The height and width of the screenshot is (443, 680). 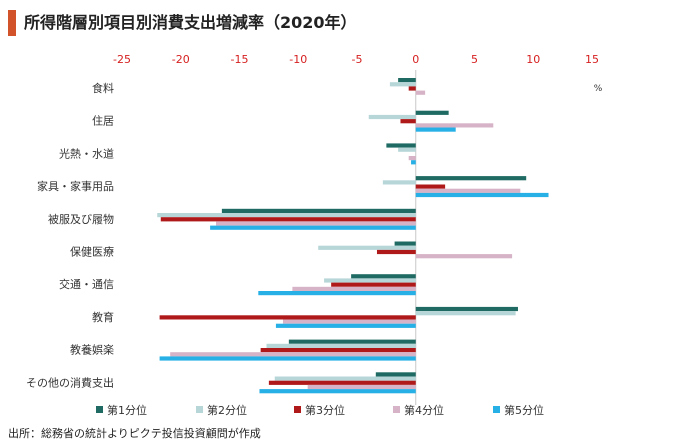 I want to click on legend-label: 第1分位, so click(x=127, y=410).